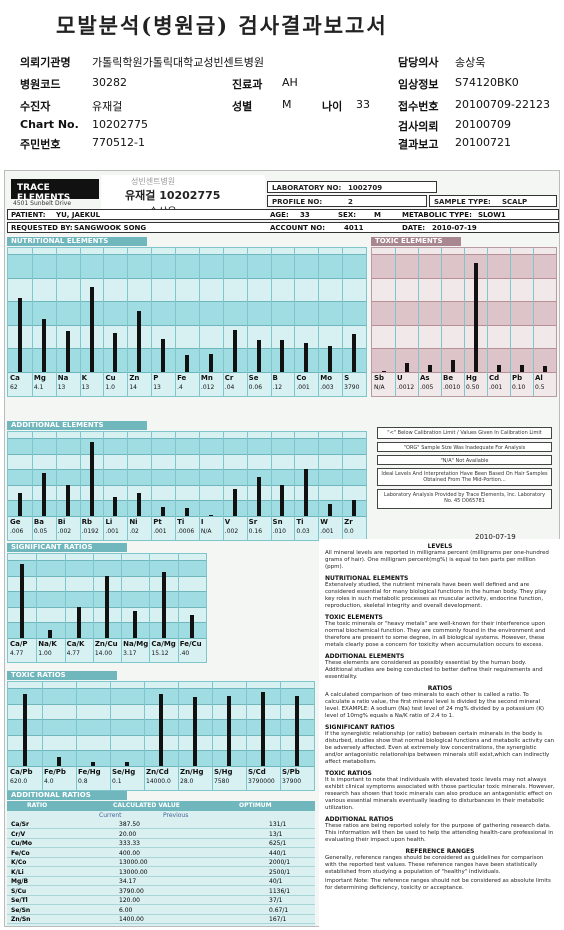 This screenshot has height=930, width=564. I want to click on table-row: Cr/V 20.00 13/1, so click(161, 834).